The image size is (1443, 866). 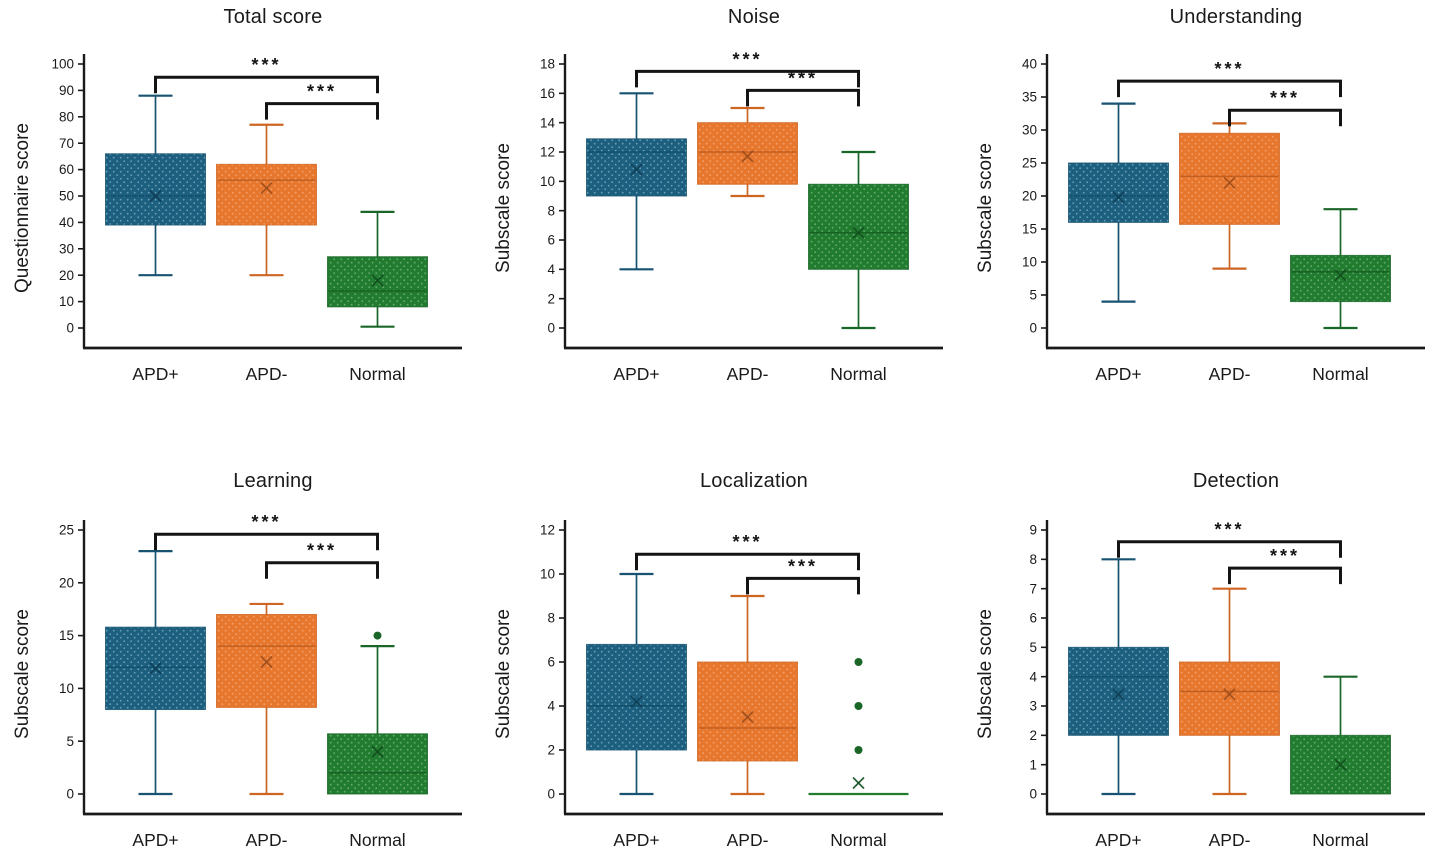 I want to click on chart-title: Learning, so click(x=273, y=481).